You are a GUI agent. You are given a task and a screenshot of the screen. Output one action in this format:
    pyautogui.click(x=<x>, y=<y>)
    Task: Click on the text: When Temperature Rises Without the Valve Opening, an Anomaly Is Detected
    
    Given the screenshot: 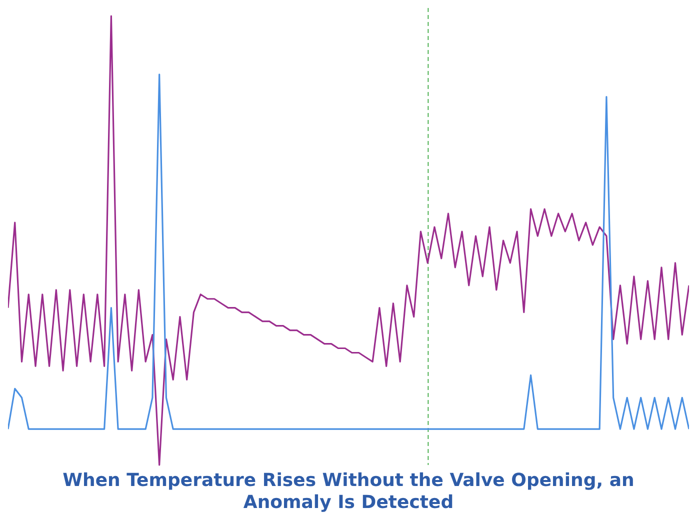 What is the action you would take?
    pyautogui.click(x=348, y=491)
    